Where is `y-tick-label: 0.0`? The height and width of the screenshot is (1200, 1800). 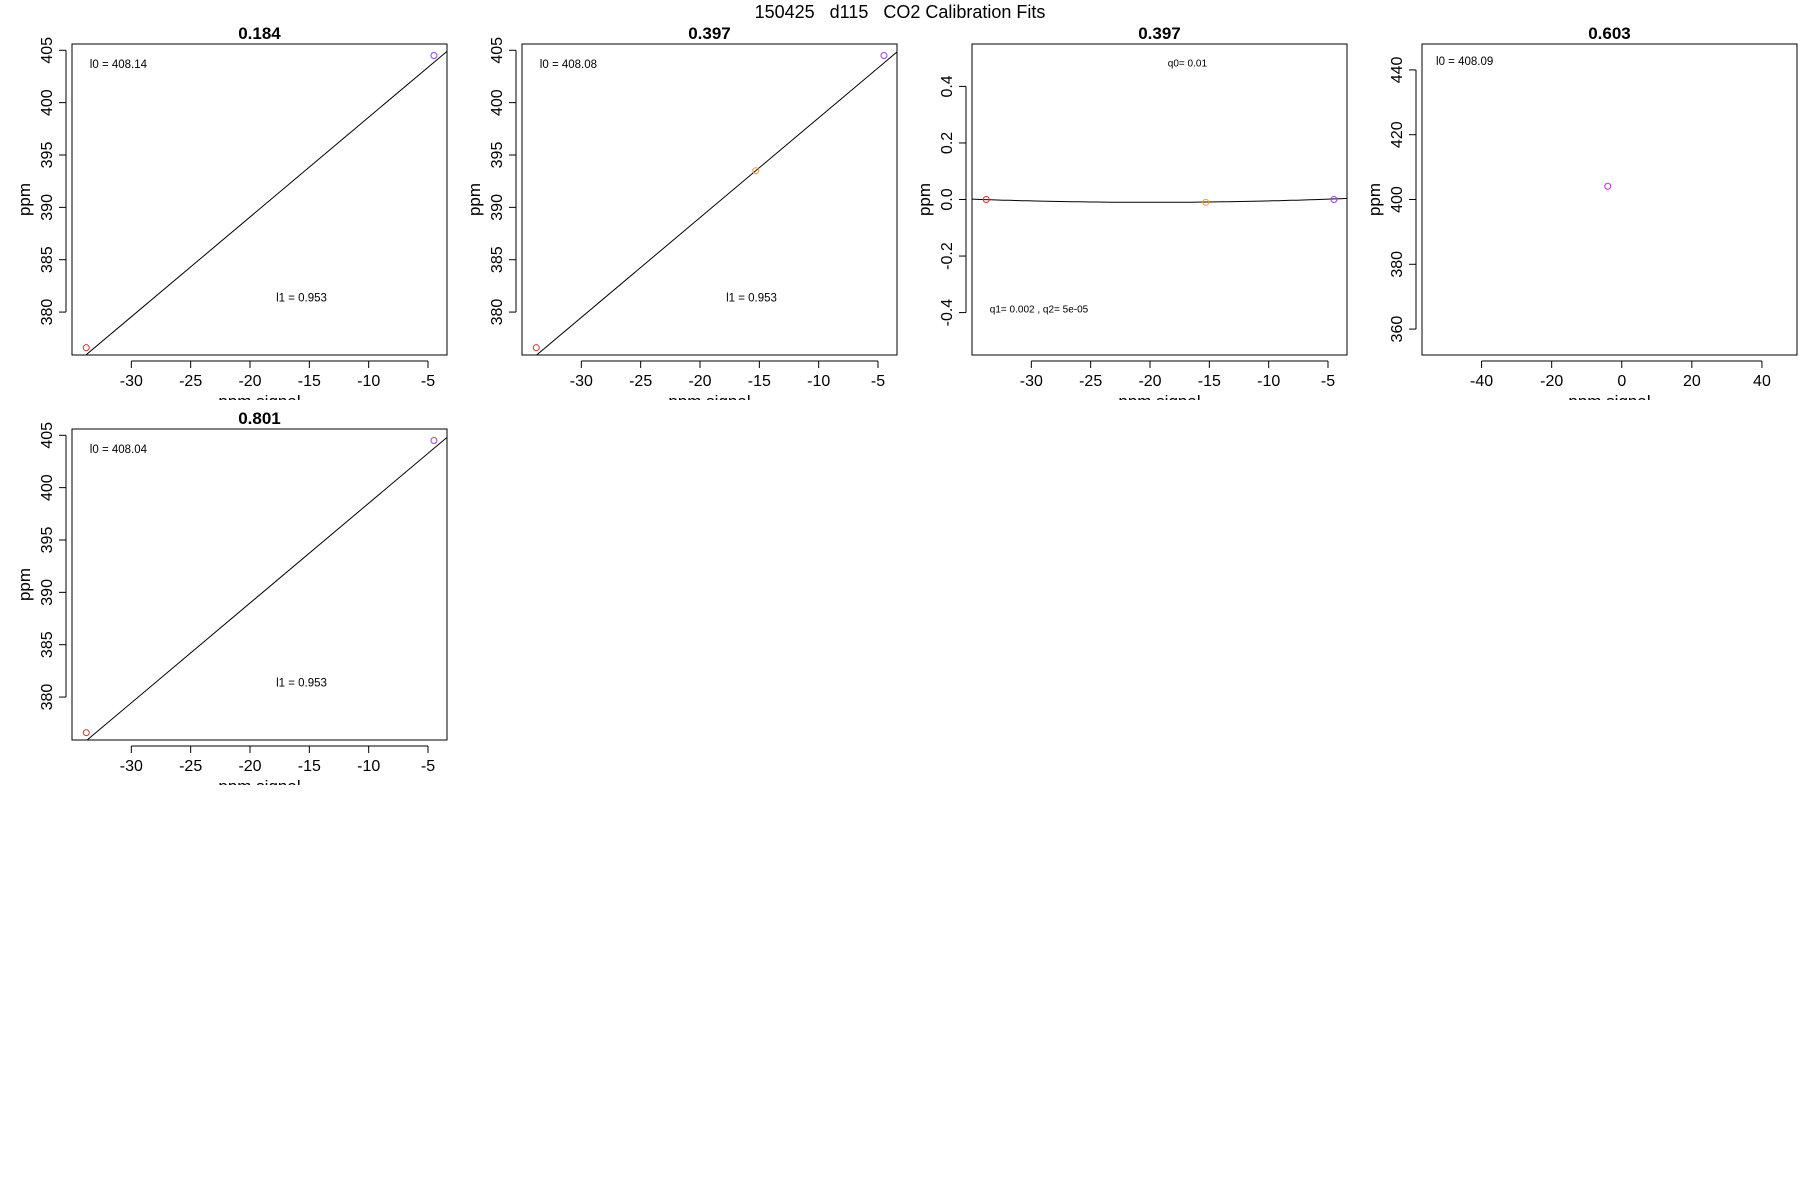 y-tick-label: 0.0 is located at coordinates (947, 199).